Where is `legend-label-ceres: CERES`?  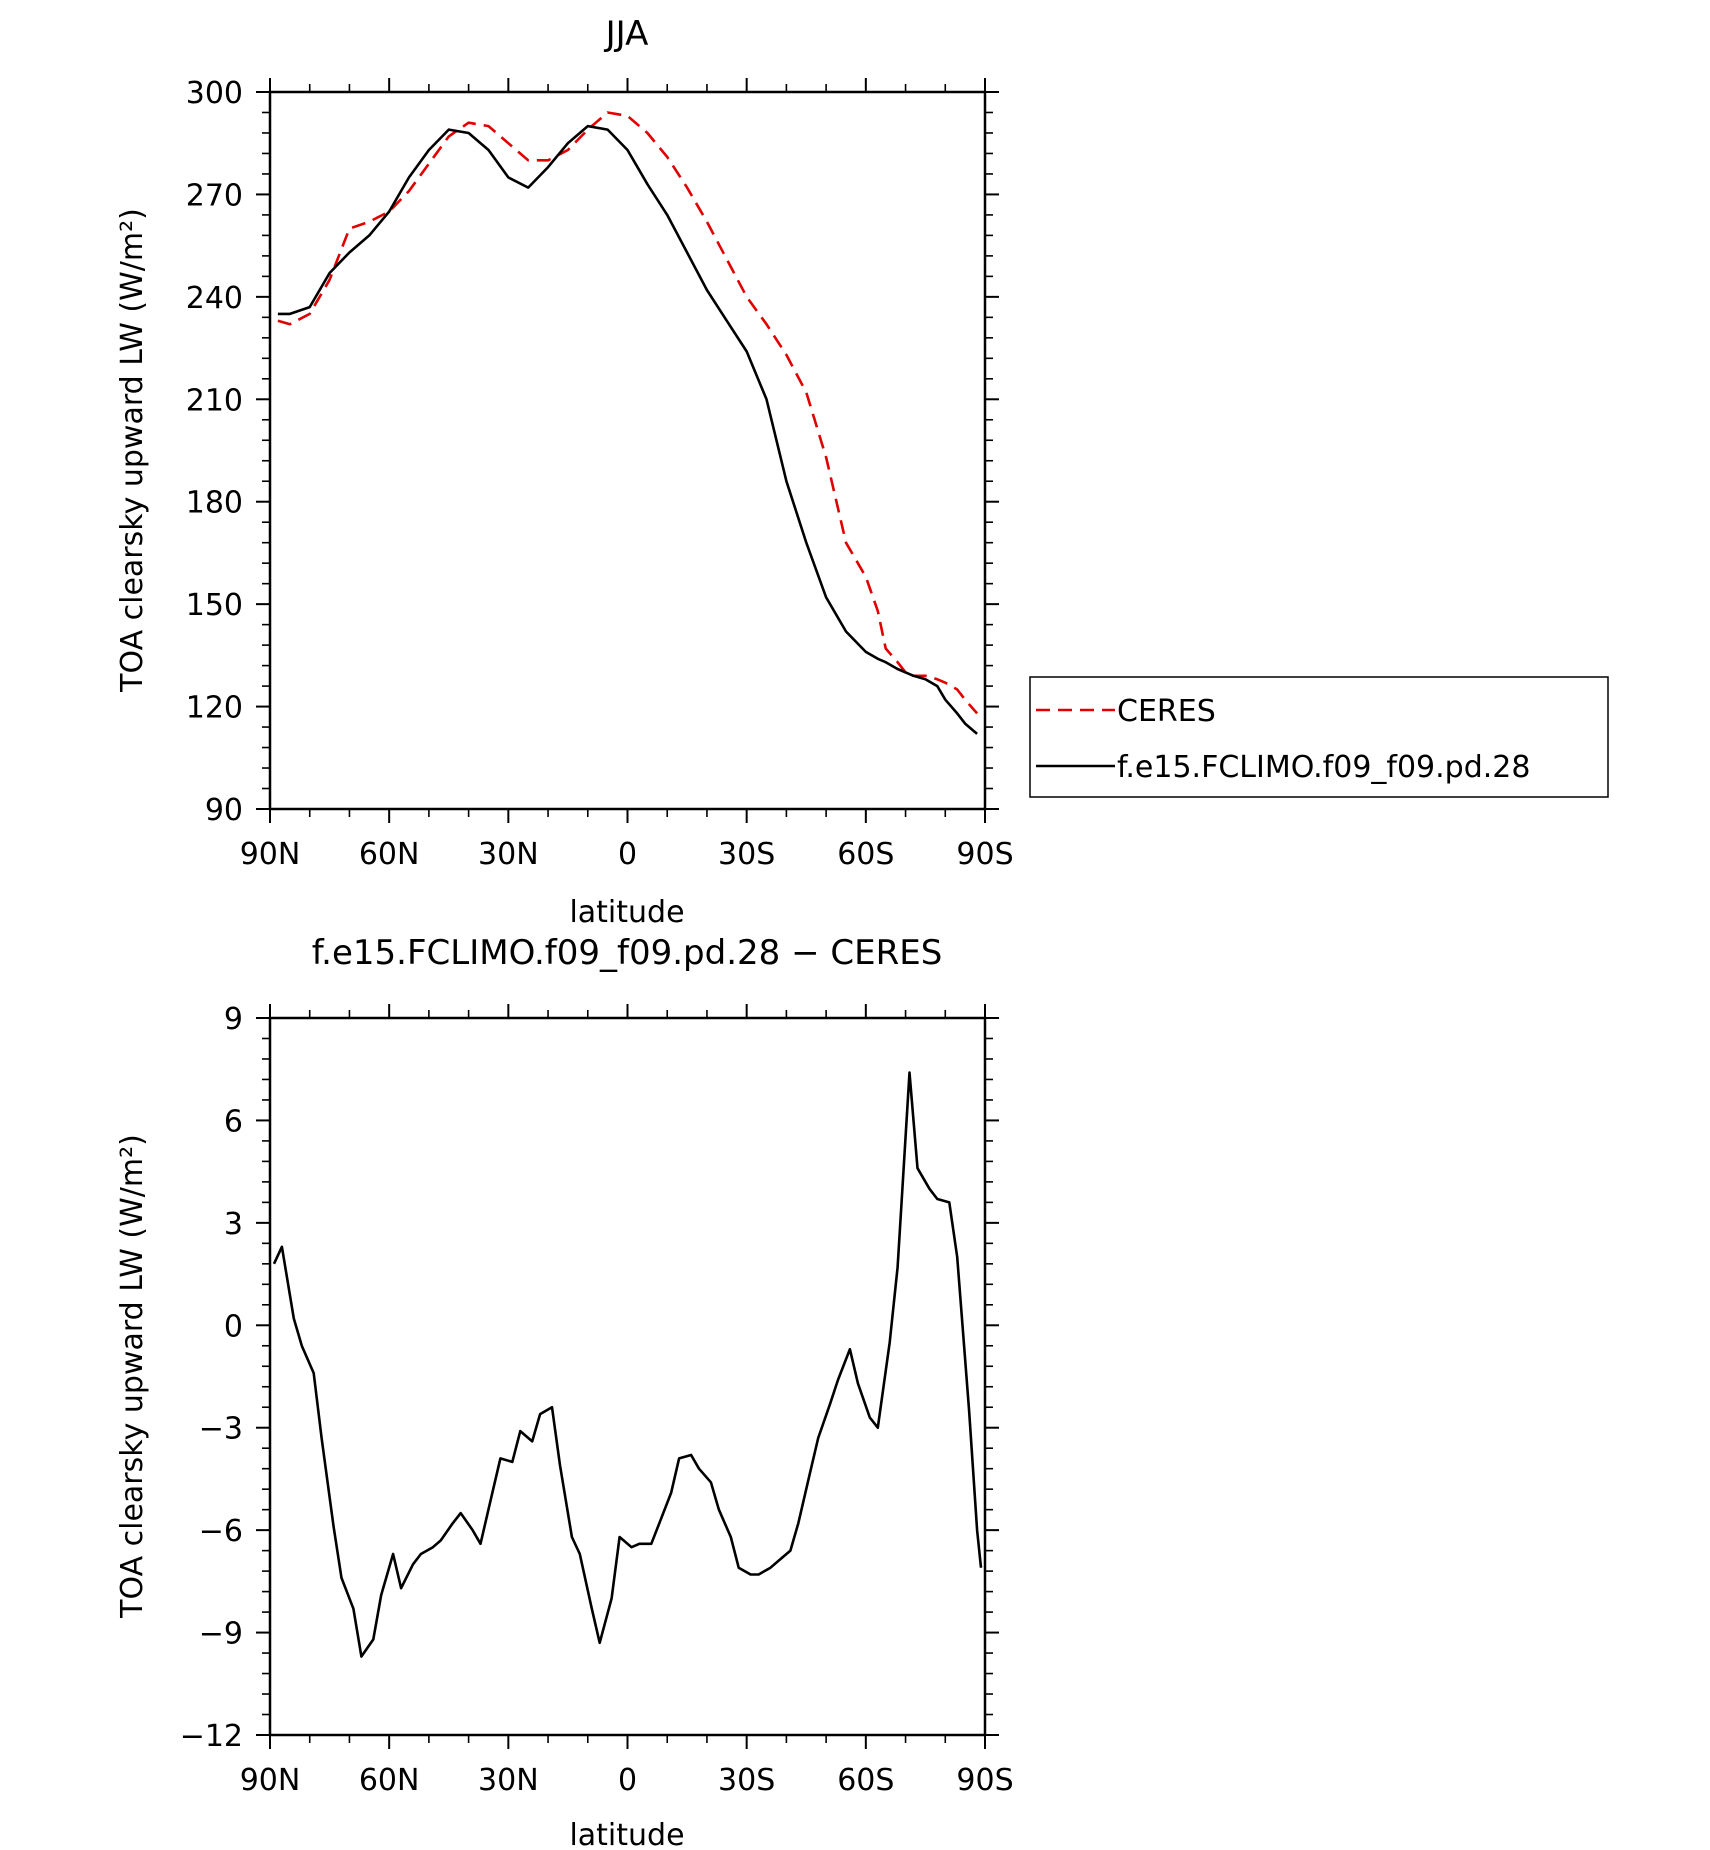
legend-label-ceres: CERES is located at coordinates (1166, 711).